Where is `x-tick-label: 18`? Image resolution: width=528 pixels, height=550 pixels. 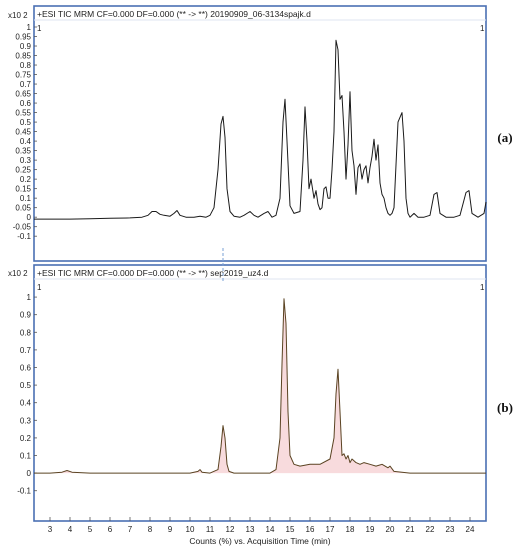
x-tick-label: 18 is located at coordinates (350, 529).